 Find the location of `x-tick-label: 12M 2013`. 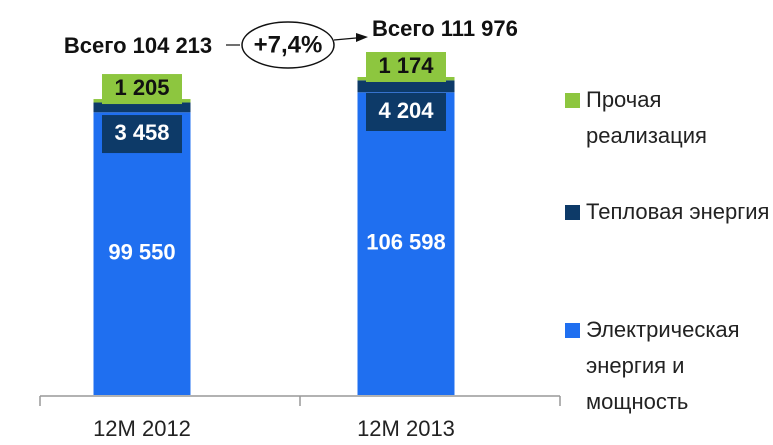

x-tick-label: 12M 2013 is located at coordinates (406, 428).